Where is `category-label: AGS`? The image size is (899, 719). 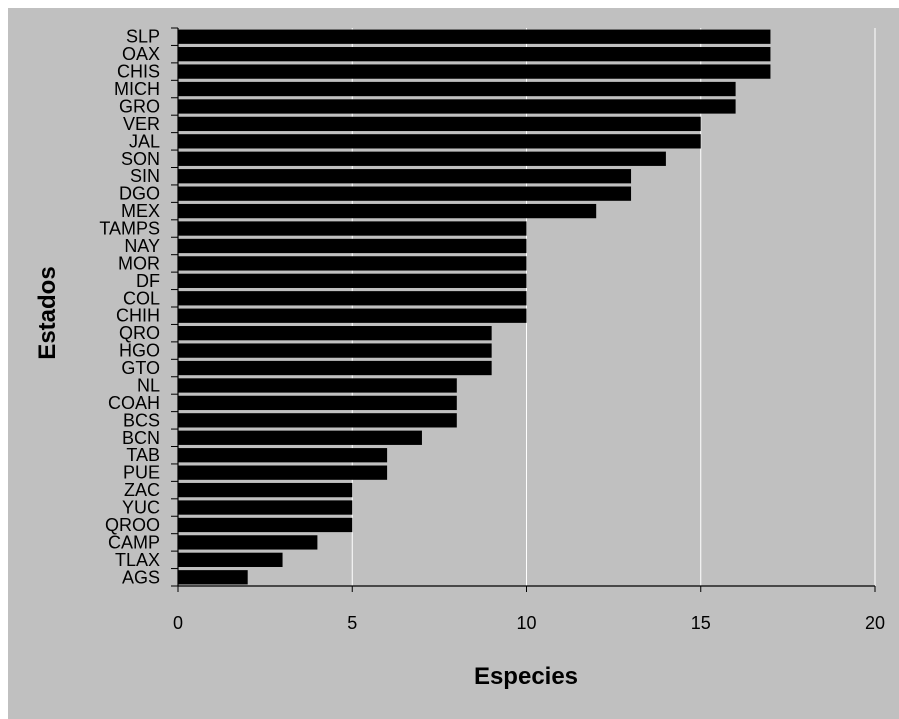 category-label: AGS is located at coordinates (141, 577).